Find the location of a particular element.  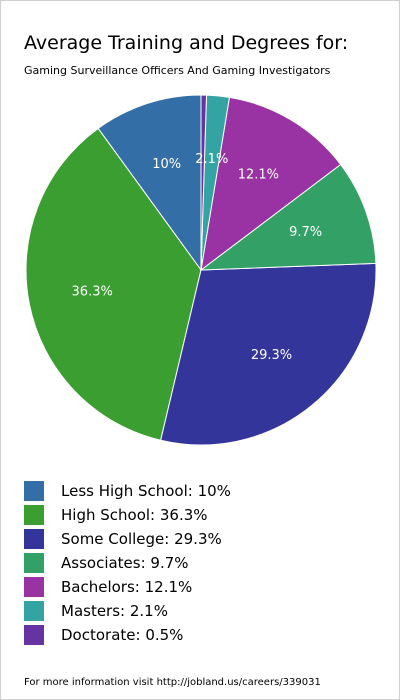

legend-item-doctorate: Doctorate: 0.5% is located at coordinates (127, 635).